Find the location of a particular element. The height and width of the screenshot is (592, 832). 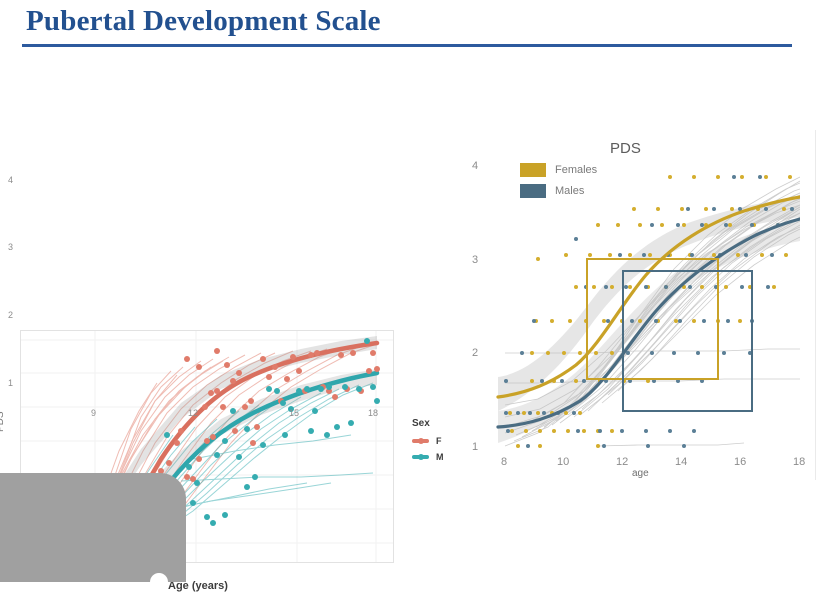

legend-item-males: Males is located at coordinates (558, 191).